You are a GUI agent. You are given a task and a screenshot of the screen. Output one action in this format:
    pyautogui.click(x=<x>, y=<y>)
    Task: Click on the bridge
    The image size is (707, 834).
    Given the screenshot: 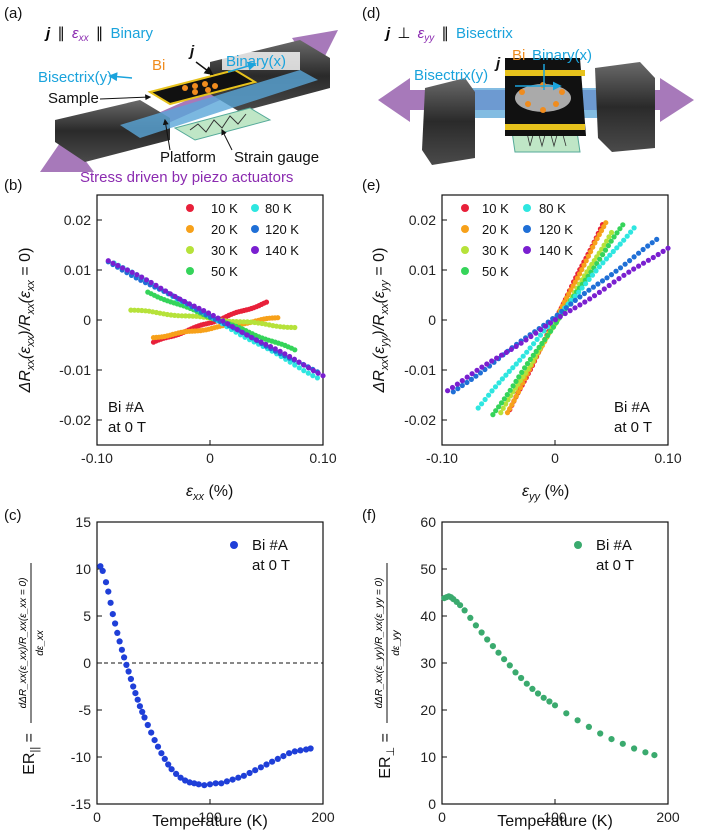 What is the action you would take?
    pyautogui.click(x=219, y=104)
    